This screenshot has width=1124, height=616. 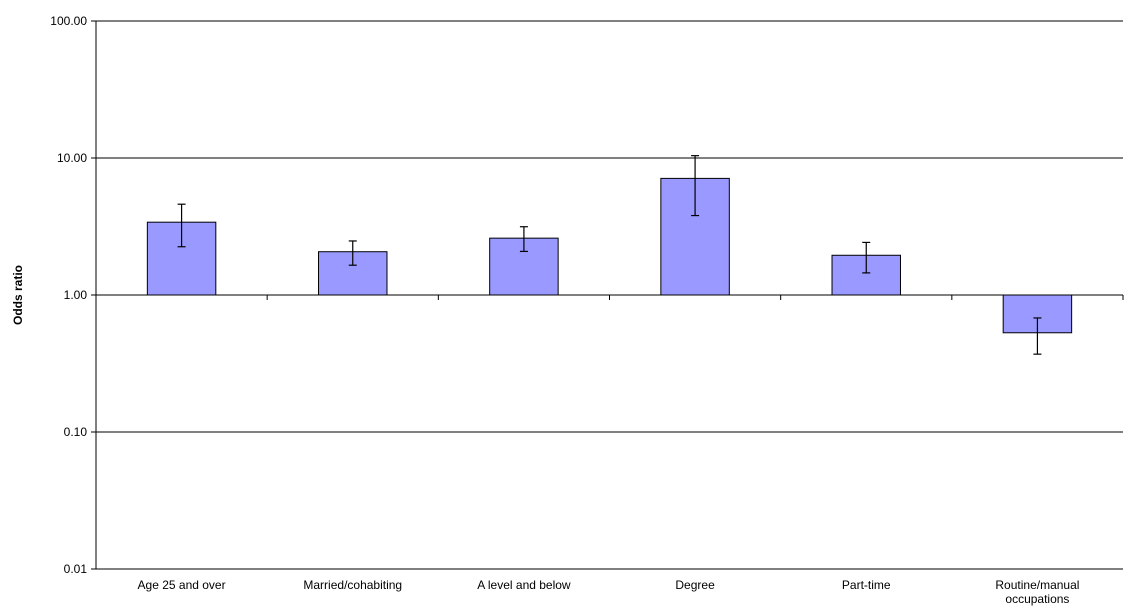 I want to click on x-tick-label: Age 25 and over, so click(x=182, y=585).